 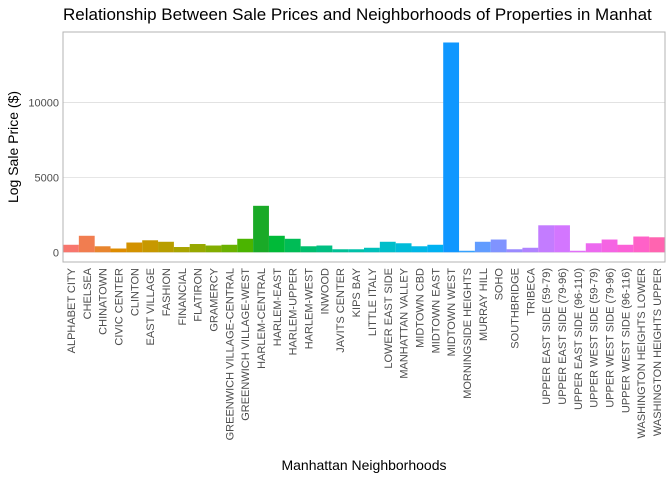 I want to click on x-tick-label: CHINATOWN, so click(x=104, y=301).